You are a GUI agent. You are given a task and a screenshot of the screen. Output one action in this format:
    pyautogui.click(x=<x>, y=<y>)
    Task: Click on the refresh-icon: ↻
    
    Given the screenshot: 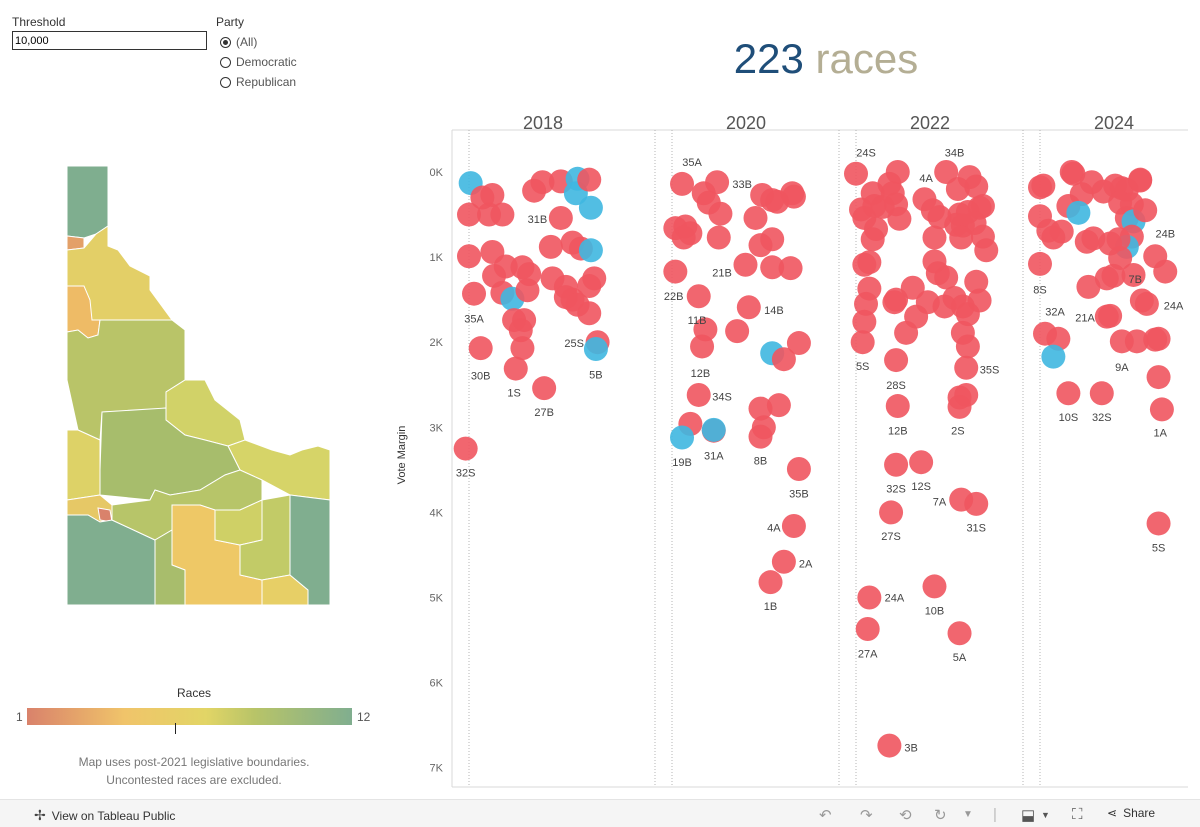 What is the action you would take?
    pyautogui.click(x=940, y=815)
    